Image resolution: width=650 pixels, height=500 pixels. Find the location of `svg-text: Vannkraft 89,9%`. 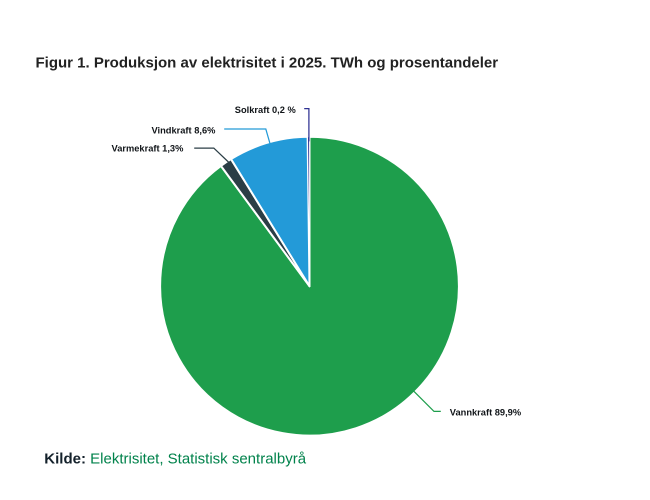

svg-text: Vannkraft 89,9% is located at coordinates (486, 413).